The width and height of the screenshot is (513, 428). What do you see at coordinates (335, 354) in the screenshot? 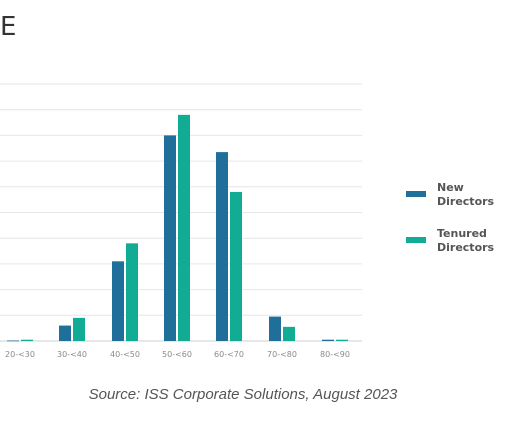
I see `x-tick-label: 80-<90` at bounding box center [335, 354].